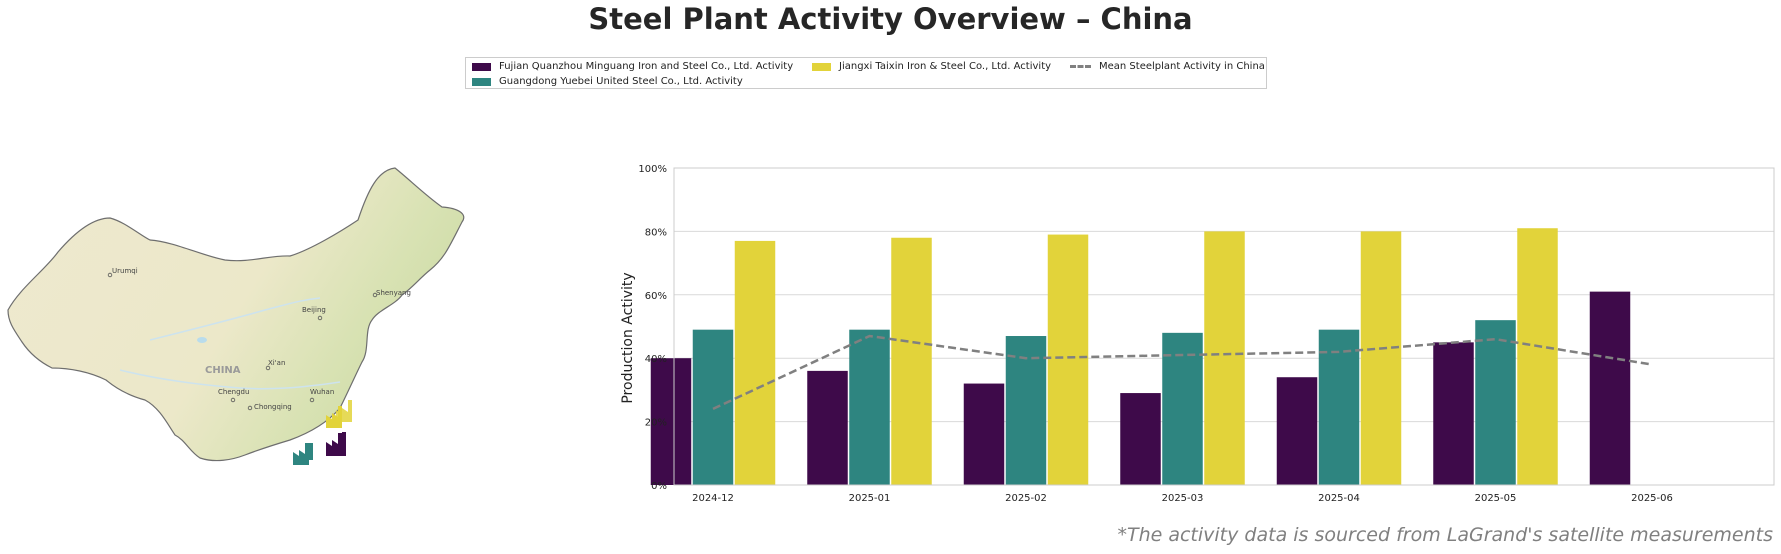 The image size is (1781, 554). What do you see at coordinates (870, 498) in the screenshot?
I see `x-tick-label: 2025-01` at bounding box center [870, 498].